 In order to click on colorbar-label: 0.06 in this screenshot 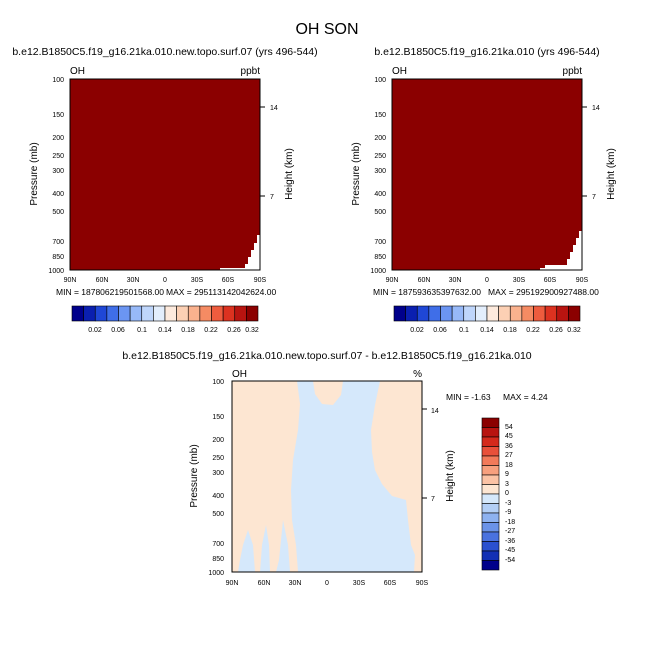, I will do `click(118, 330)`.